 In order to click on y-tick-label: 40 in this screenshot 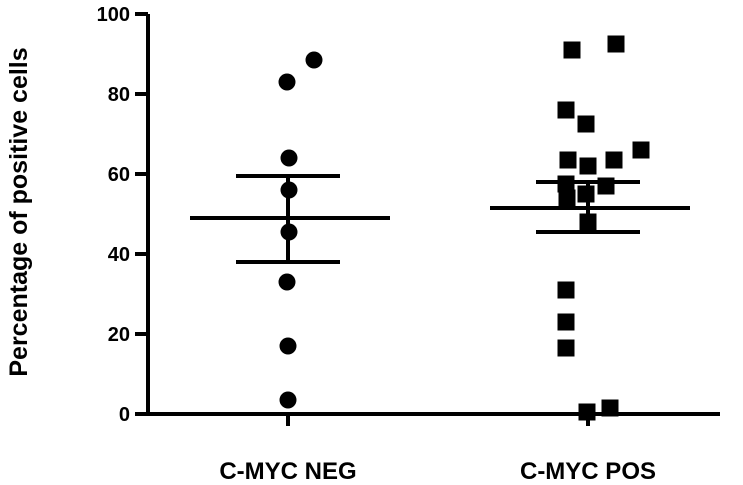, I will do `click(119, 255)`.